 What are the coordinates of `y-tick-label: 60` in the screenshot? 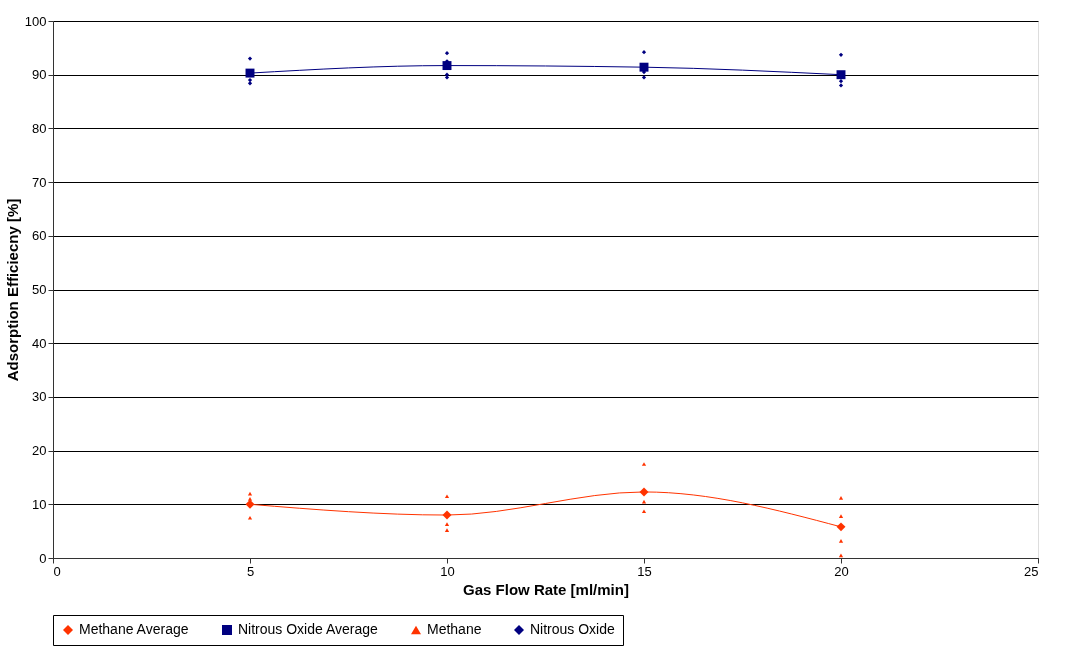 It's located at (39, 236).